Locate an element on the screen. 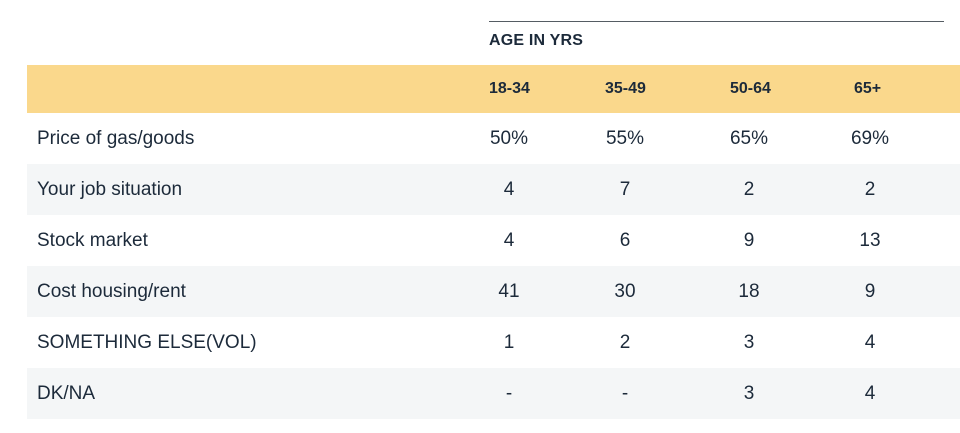 Image resolution: width=960 pixels, height=433 pixels. table-cell: 65% is located at coordinates (749, 138).